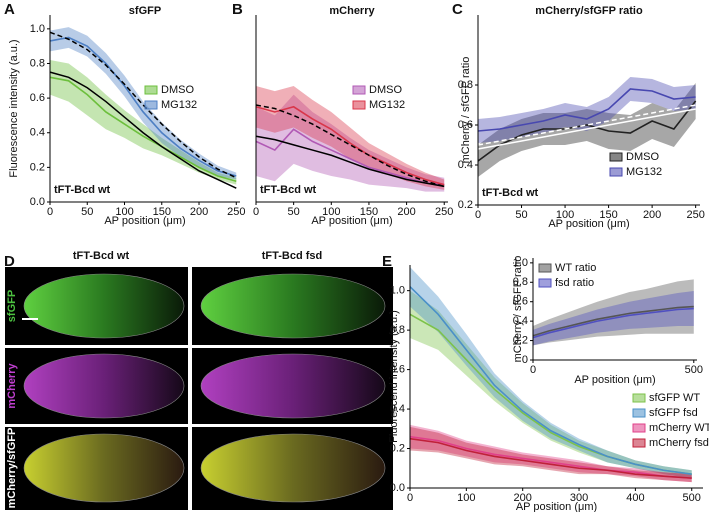 The height and width of the screenshot is (512, 709). Describe the element at coordinates (673, 413) in the screenshot. I see `legend-label: sfGFP fsd` at that location.